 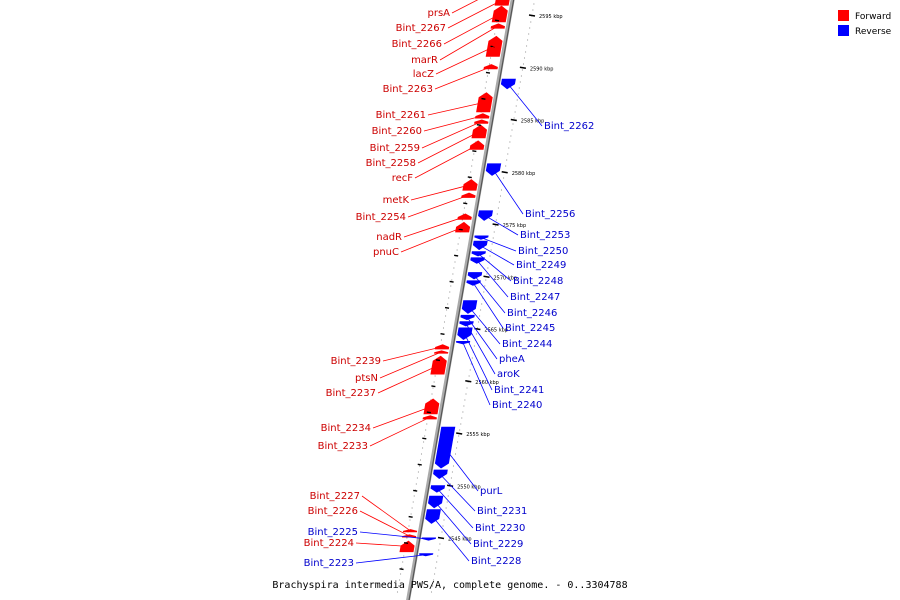 What do you see at coordinates (386, 252) in the screenshot?
I see `forward-gene-label: pnuC` at bounding box center [386, 252].